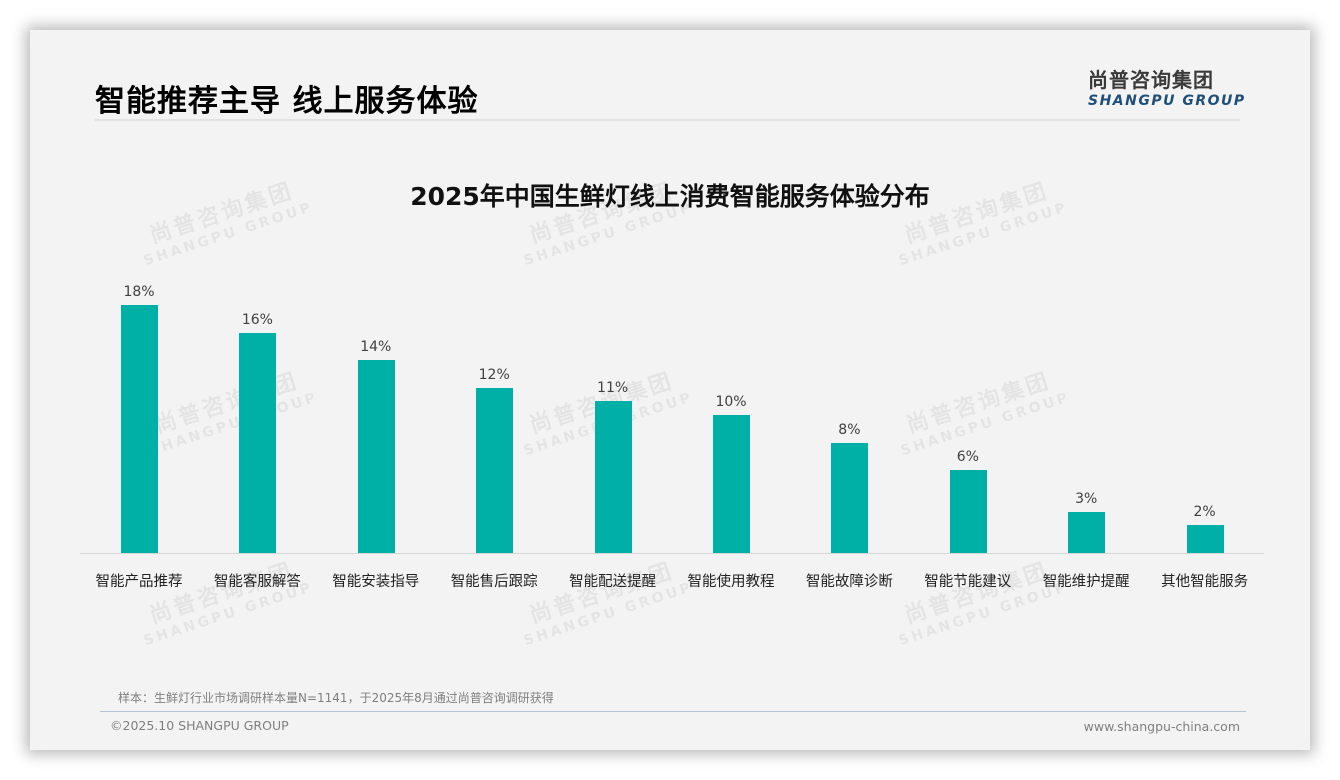 This screenshot has width=1340, height=780. Describe the element at coordinates (494, 582) in the screenshot. I see `x-axis-category-label: 智能售后跟踪` at that location.